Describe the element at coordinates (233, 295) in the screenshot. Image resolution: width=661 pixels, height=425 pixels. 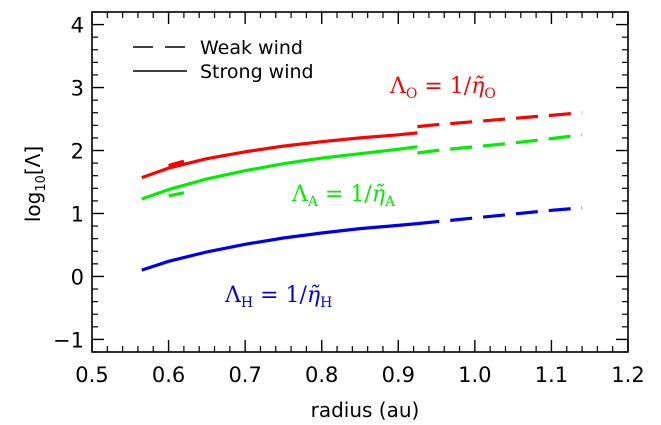
I see `series-label-hall-symbol: Λ` at that location.